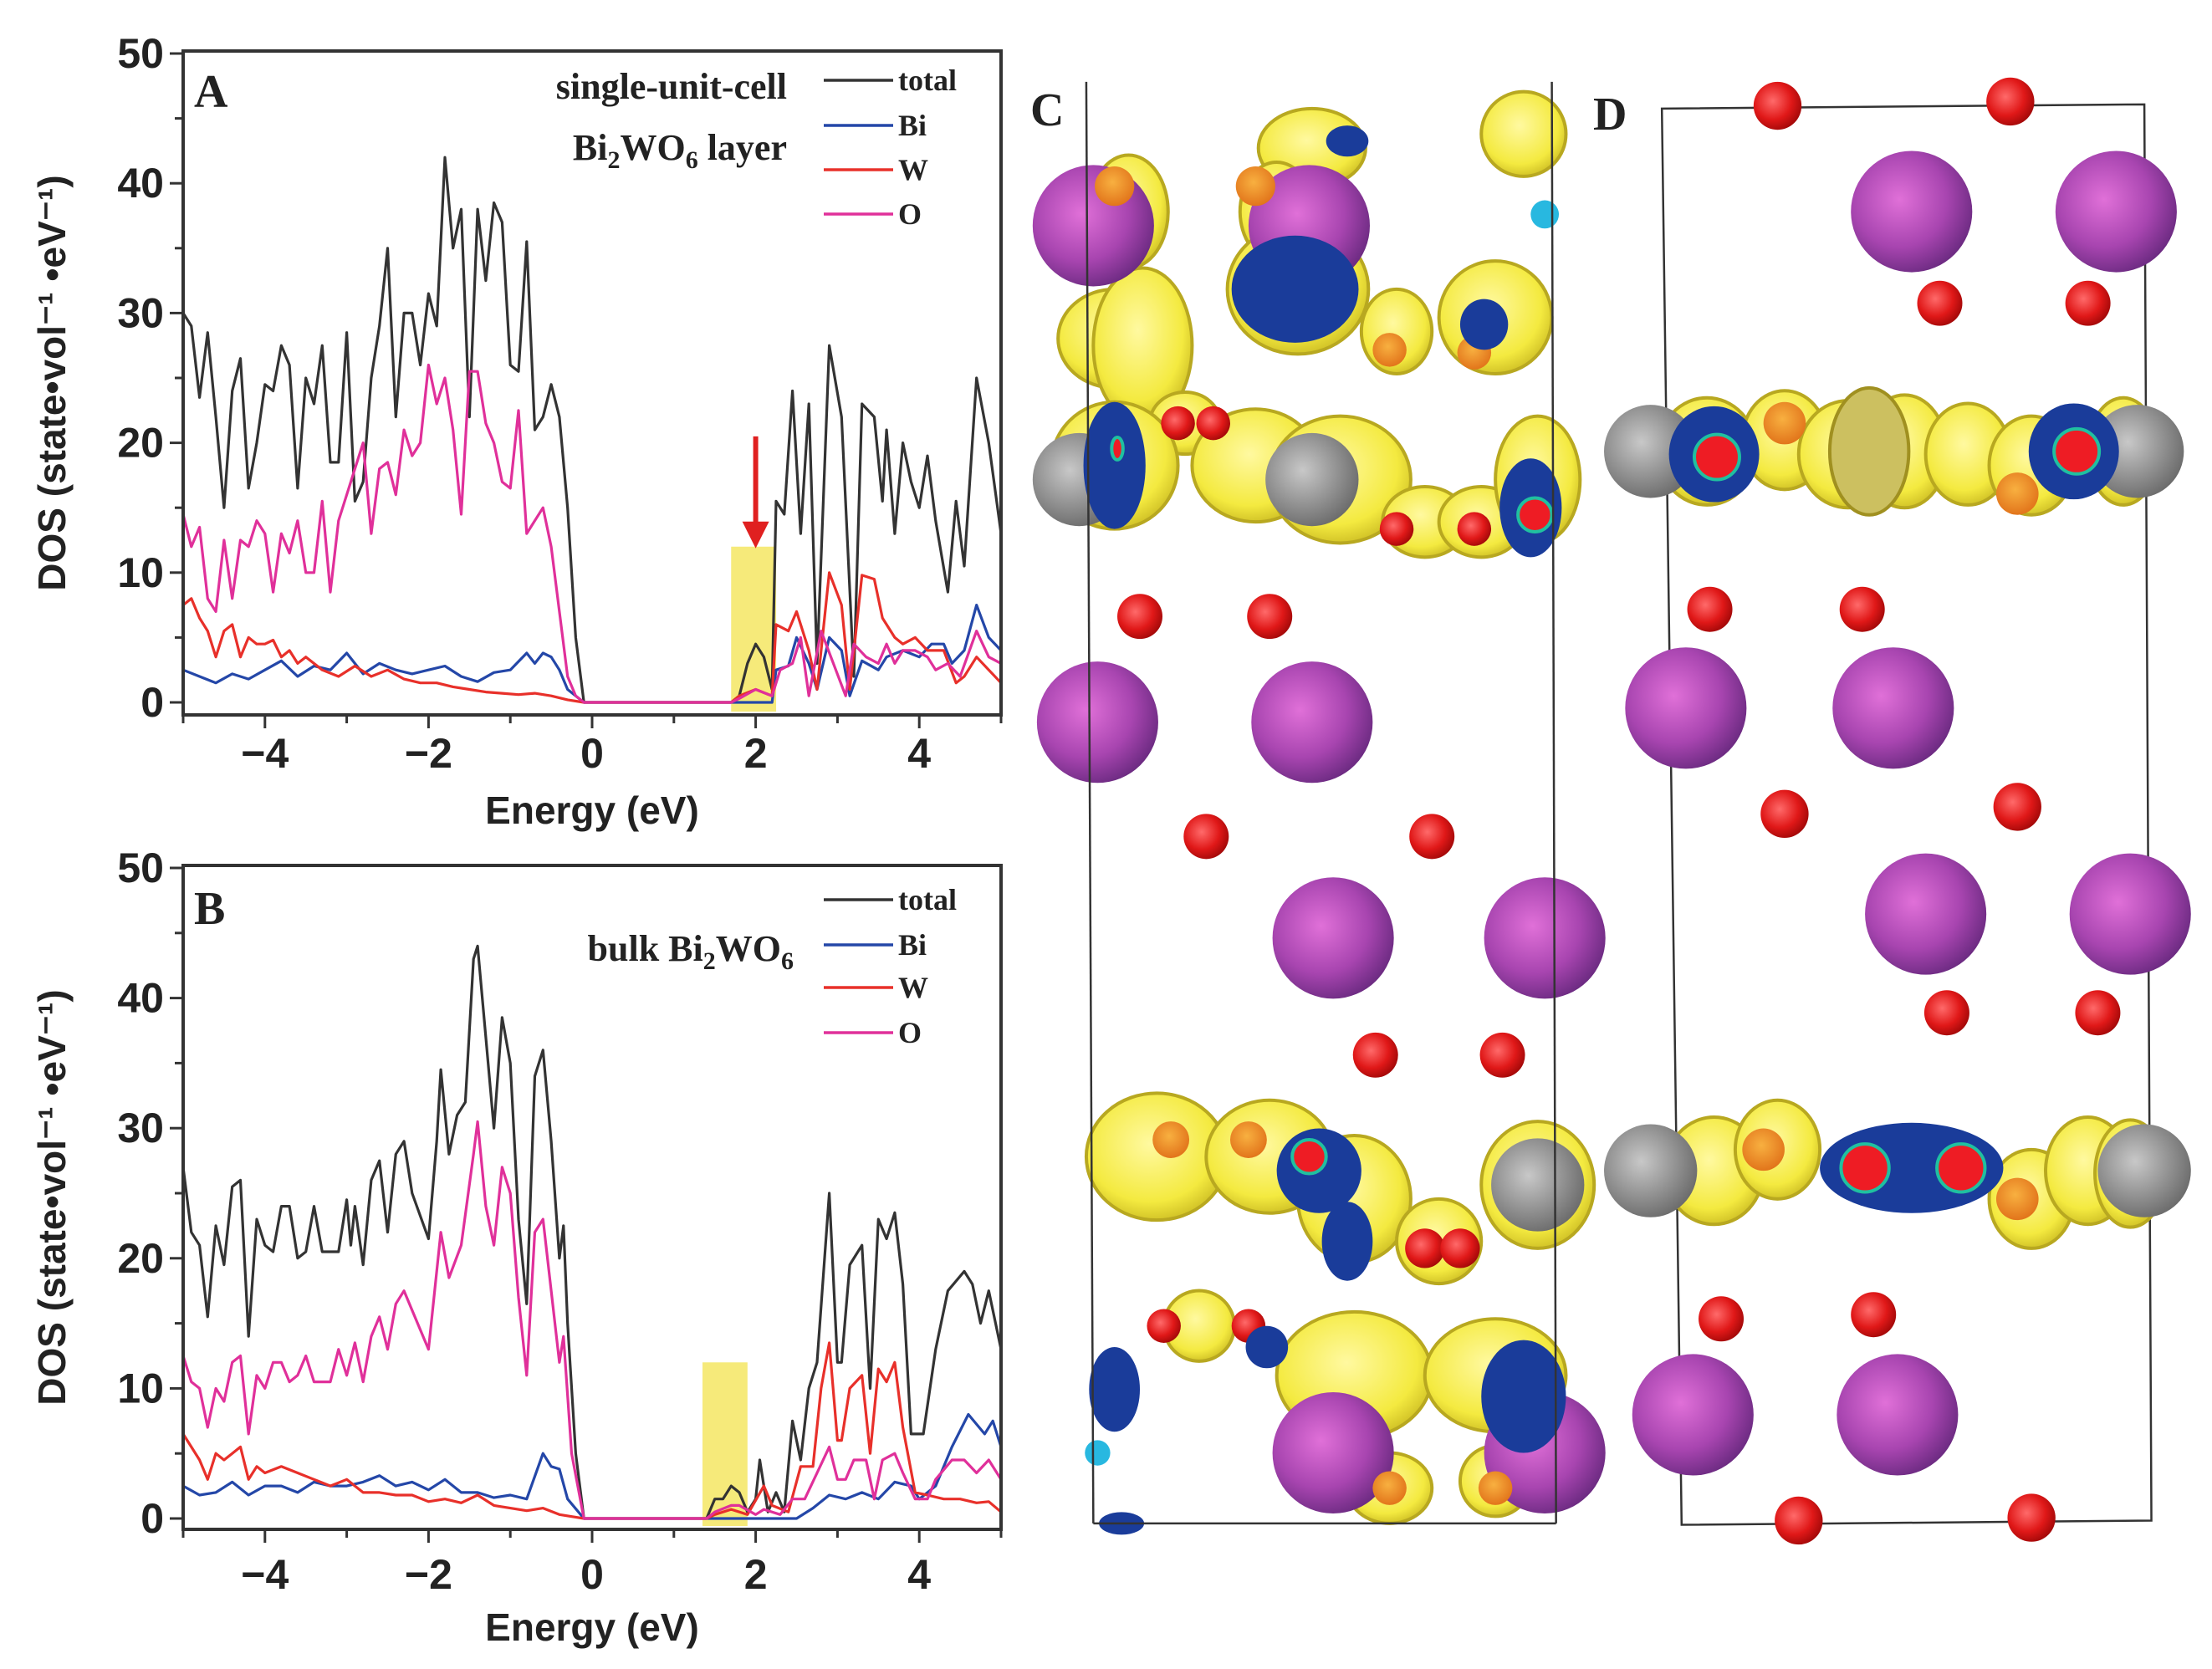 This screenshot has height=1669, width=2212. I want to click on x-axis-title: Energy (eV), so click(592, 810).